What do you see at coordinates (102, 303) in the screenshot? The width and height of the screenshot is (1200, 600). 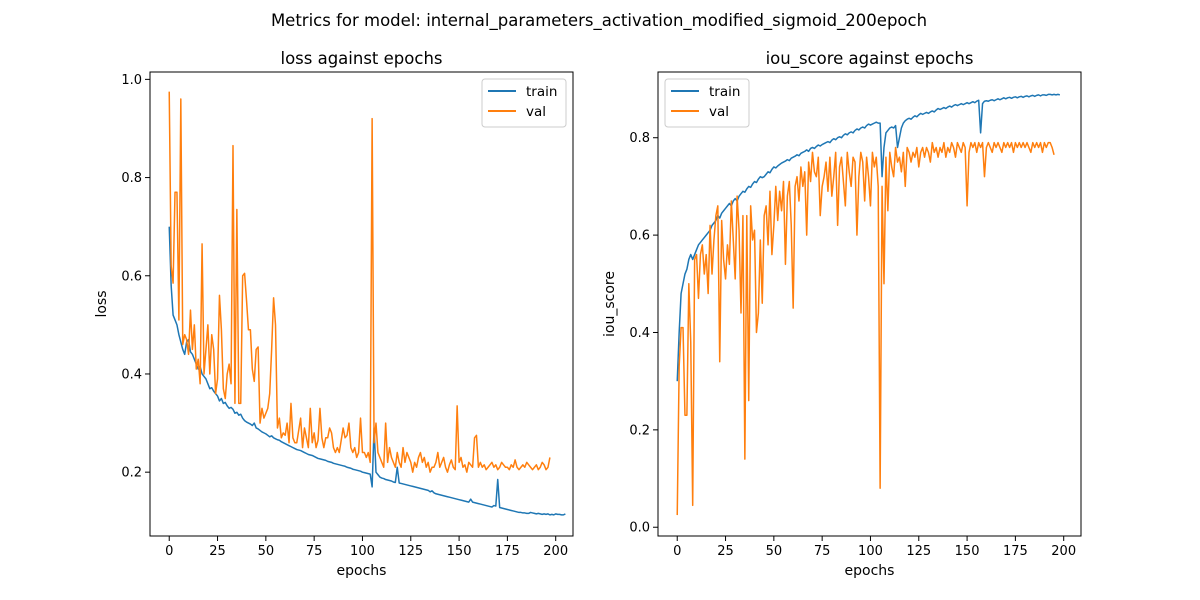 I see `y-axis-label: loss` at bounding box center [102, 303].